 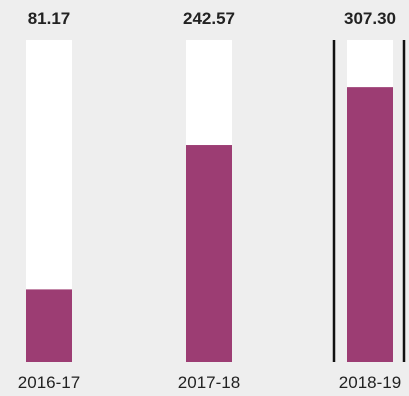 I want to click on category-label-2017-18: 2017-18, so click(x=209, y=382).